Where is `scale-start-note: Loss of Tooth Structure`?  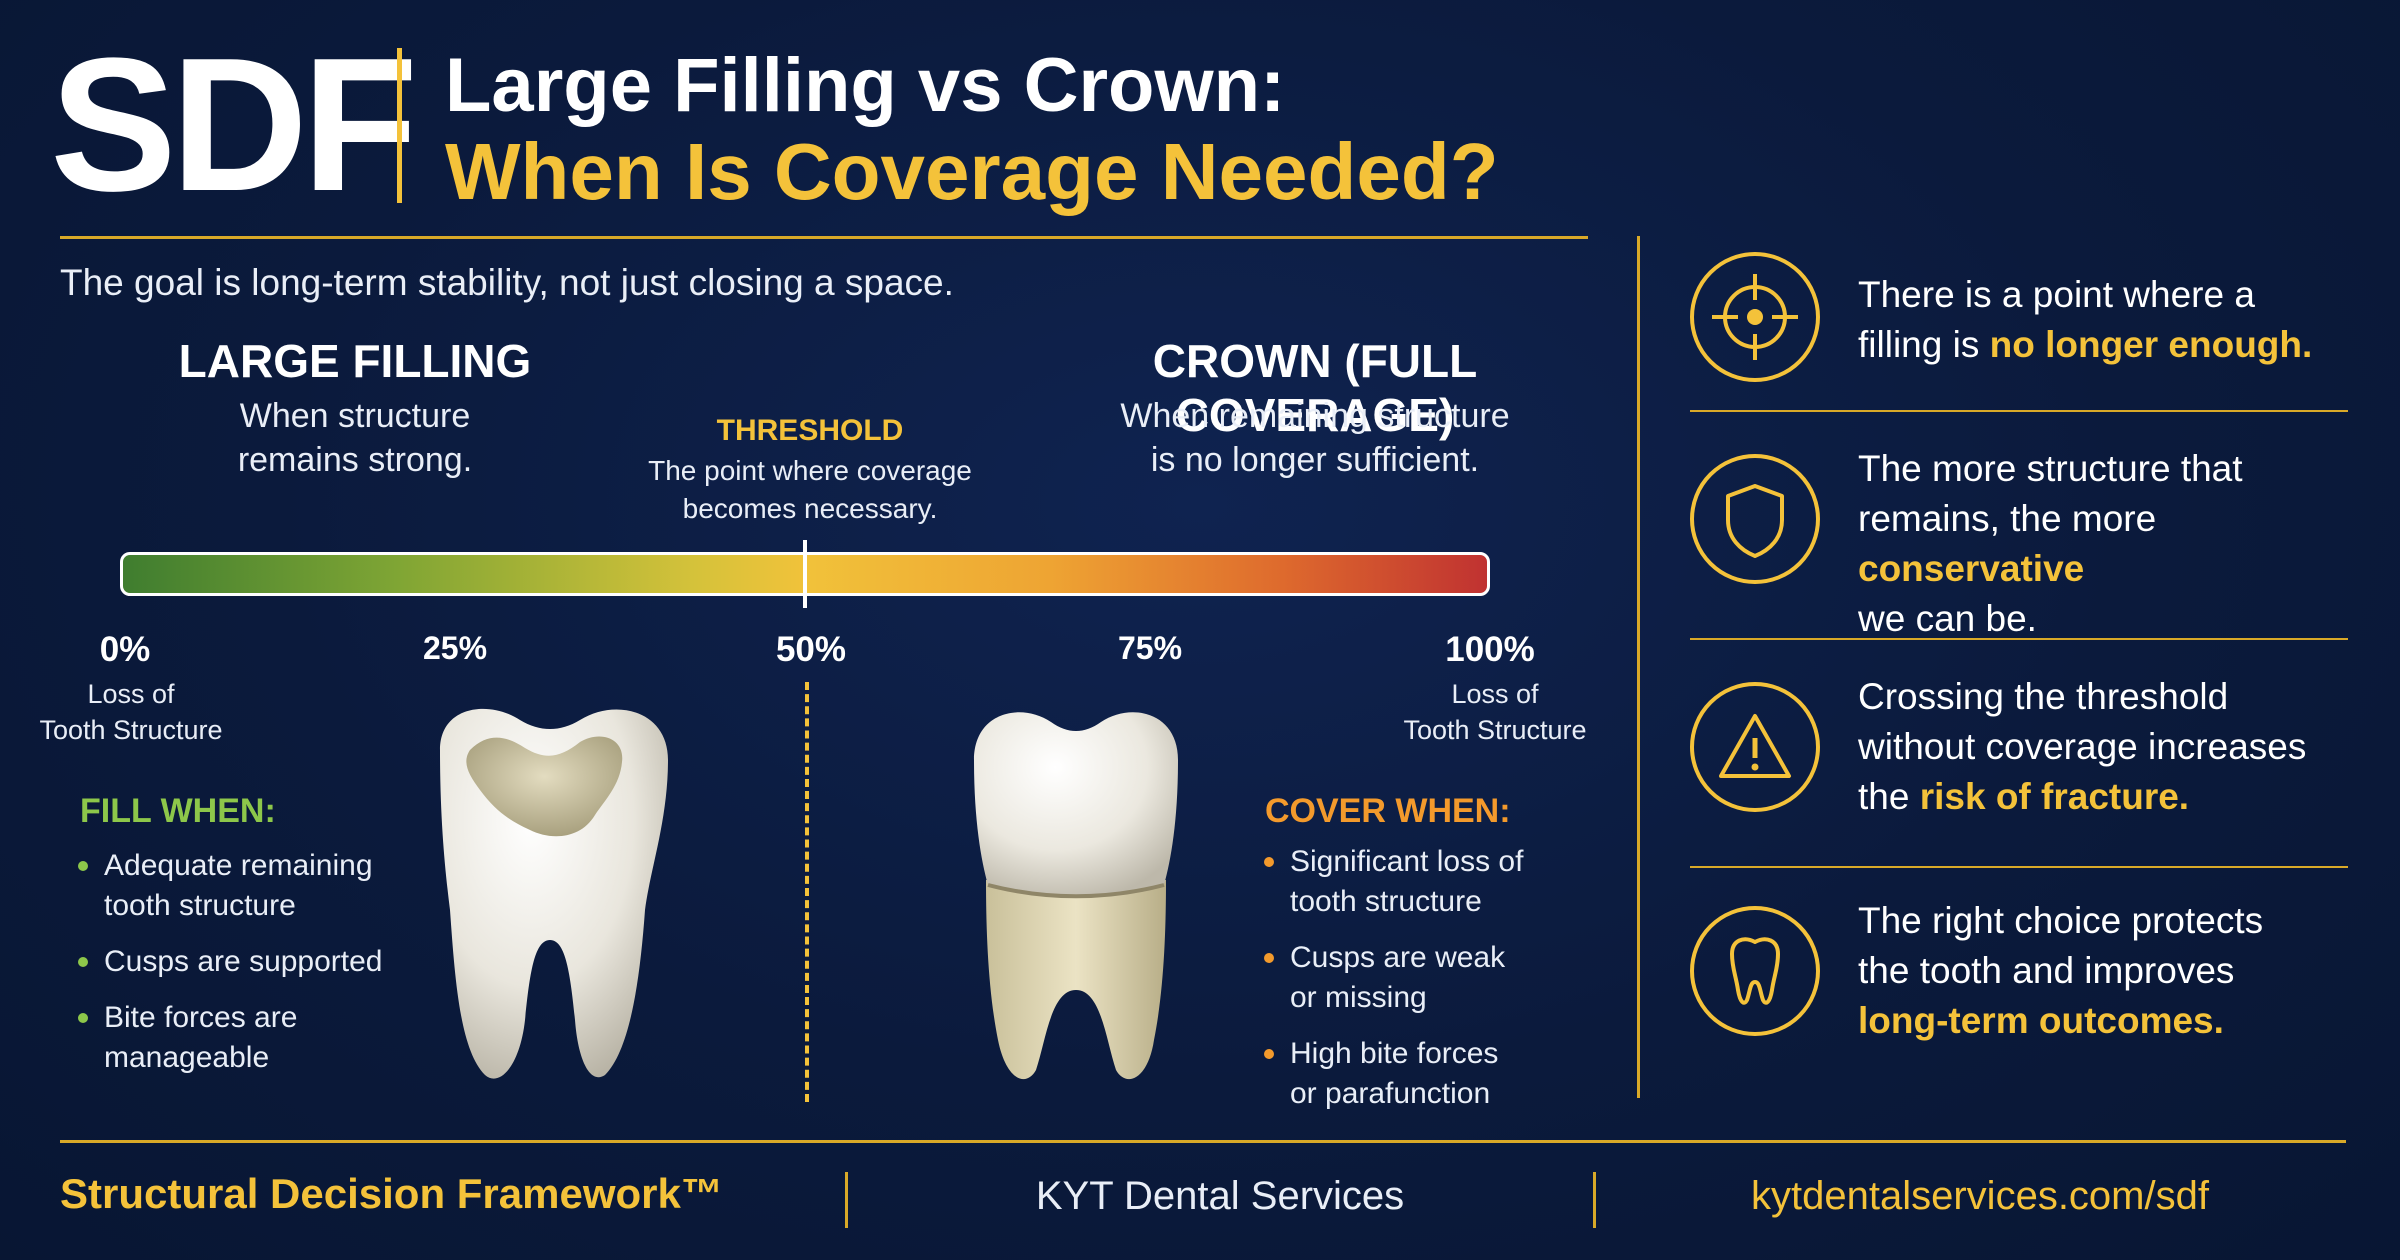 scale-start-note: Loss of Tooth Structure is located at coordinates (131, 712).